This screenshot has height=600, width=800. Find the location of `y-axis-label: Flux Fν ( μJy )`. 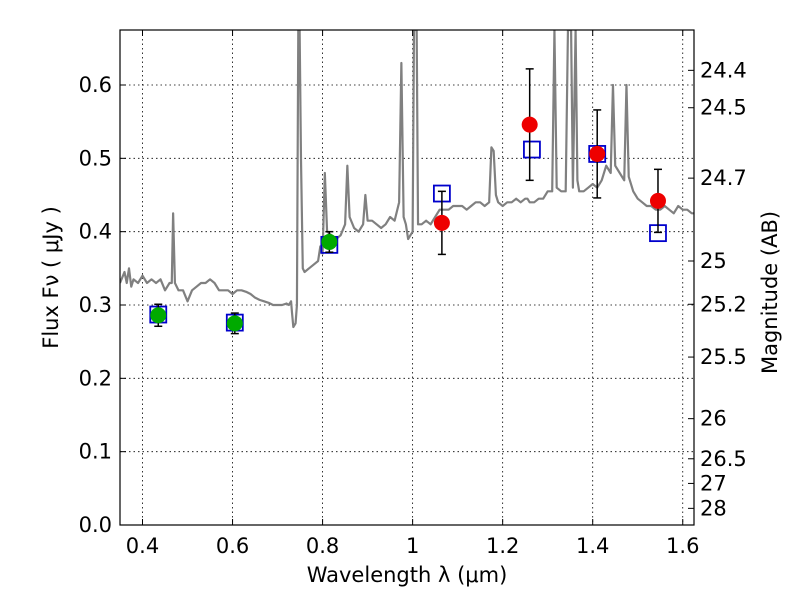

y-axis-label: Flux Fν ( μJy ) is located at coordinates (51, 277).